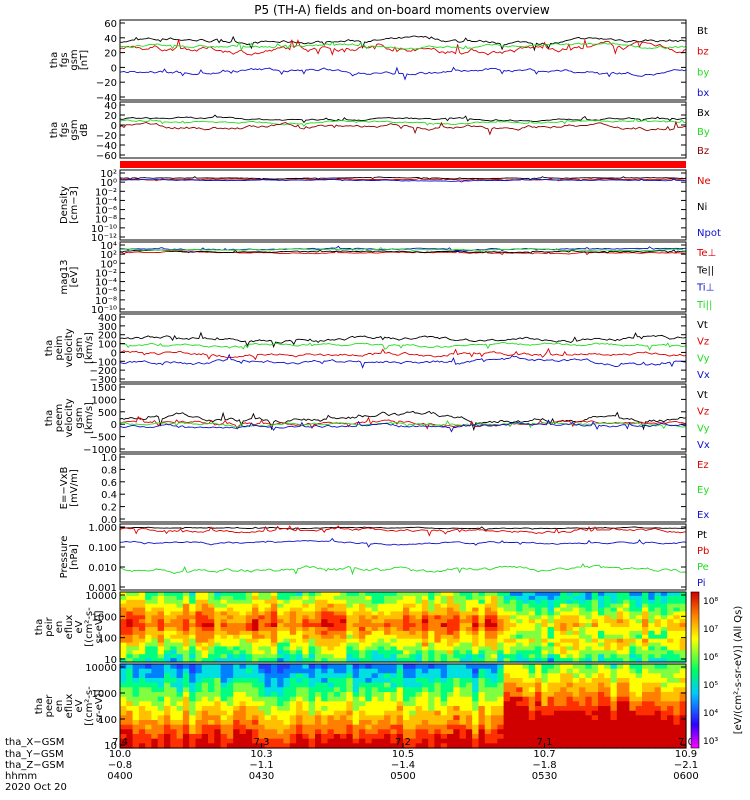 The height and width of the screenshot is (800, 750). Describe the element at coordinates (109, 508) in the screenshot. I see `y-tick-label: 0.2` at that location.